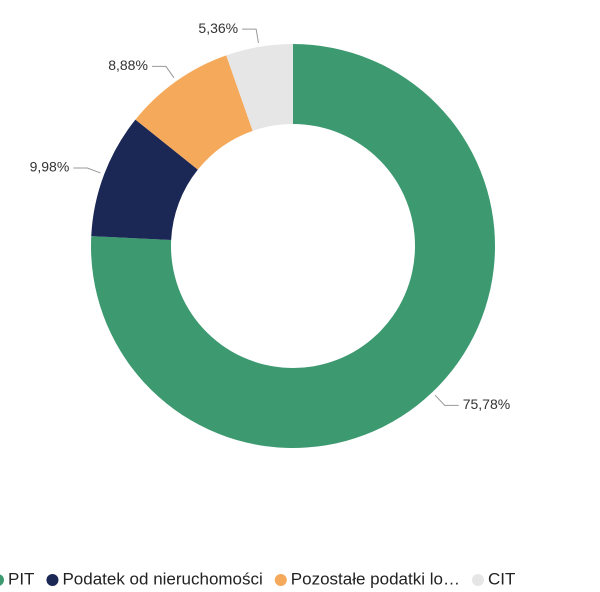 This screenshot has height=592, width=600. I want to click on data-label: 8,88%, so click(128, 65).